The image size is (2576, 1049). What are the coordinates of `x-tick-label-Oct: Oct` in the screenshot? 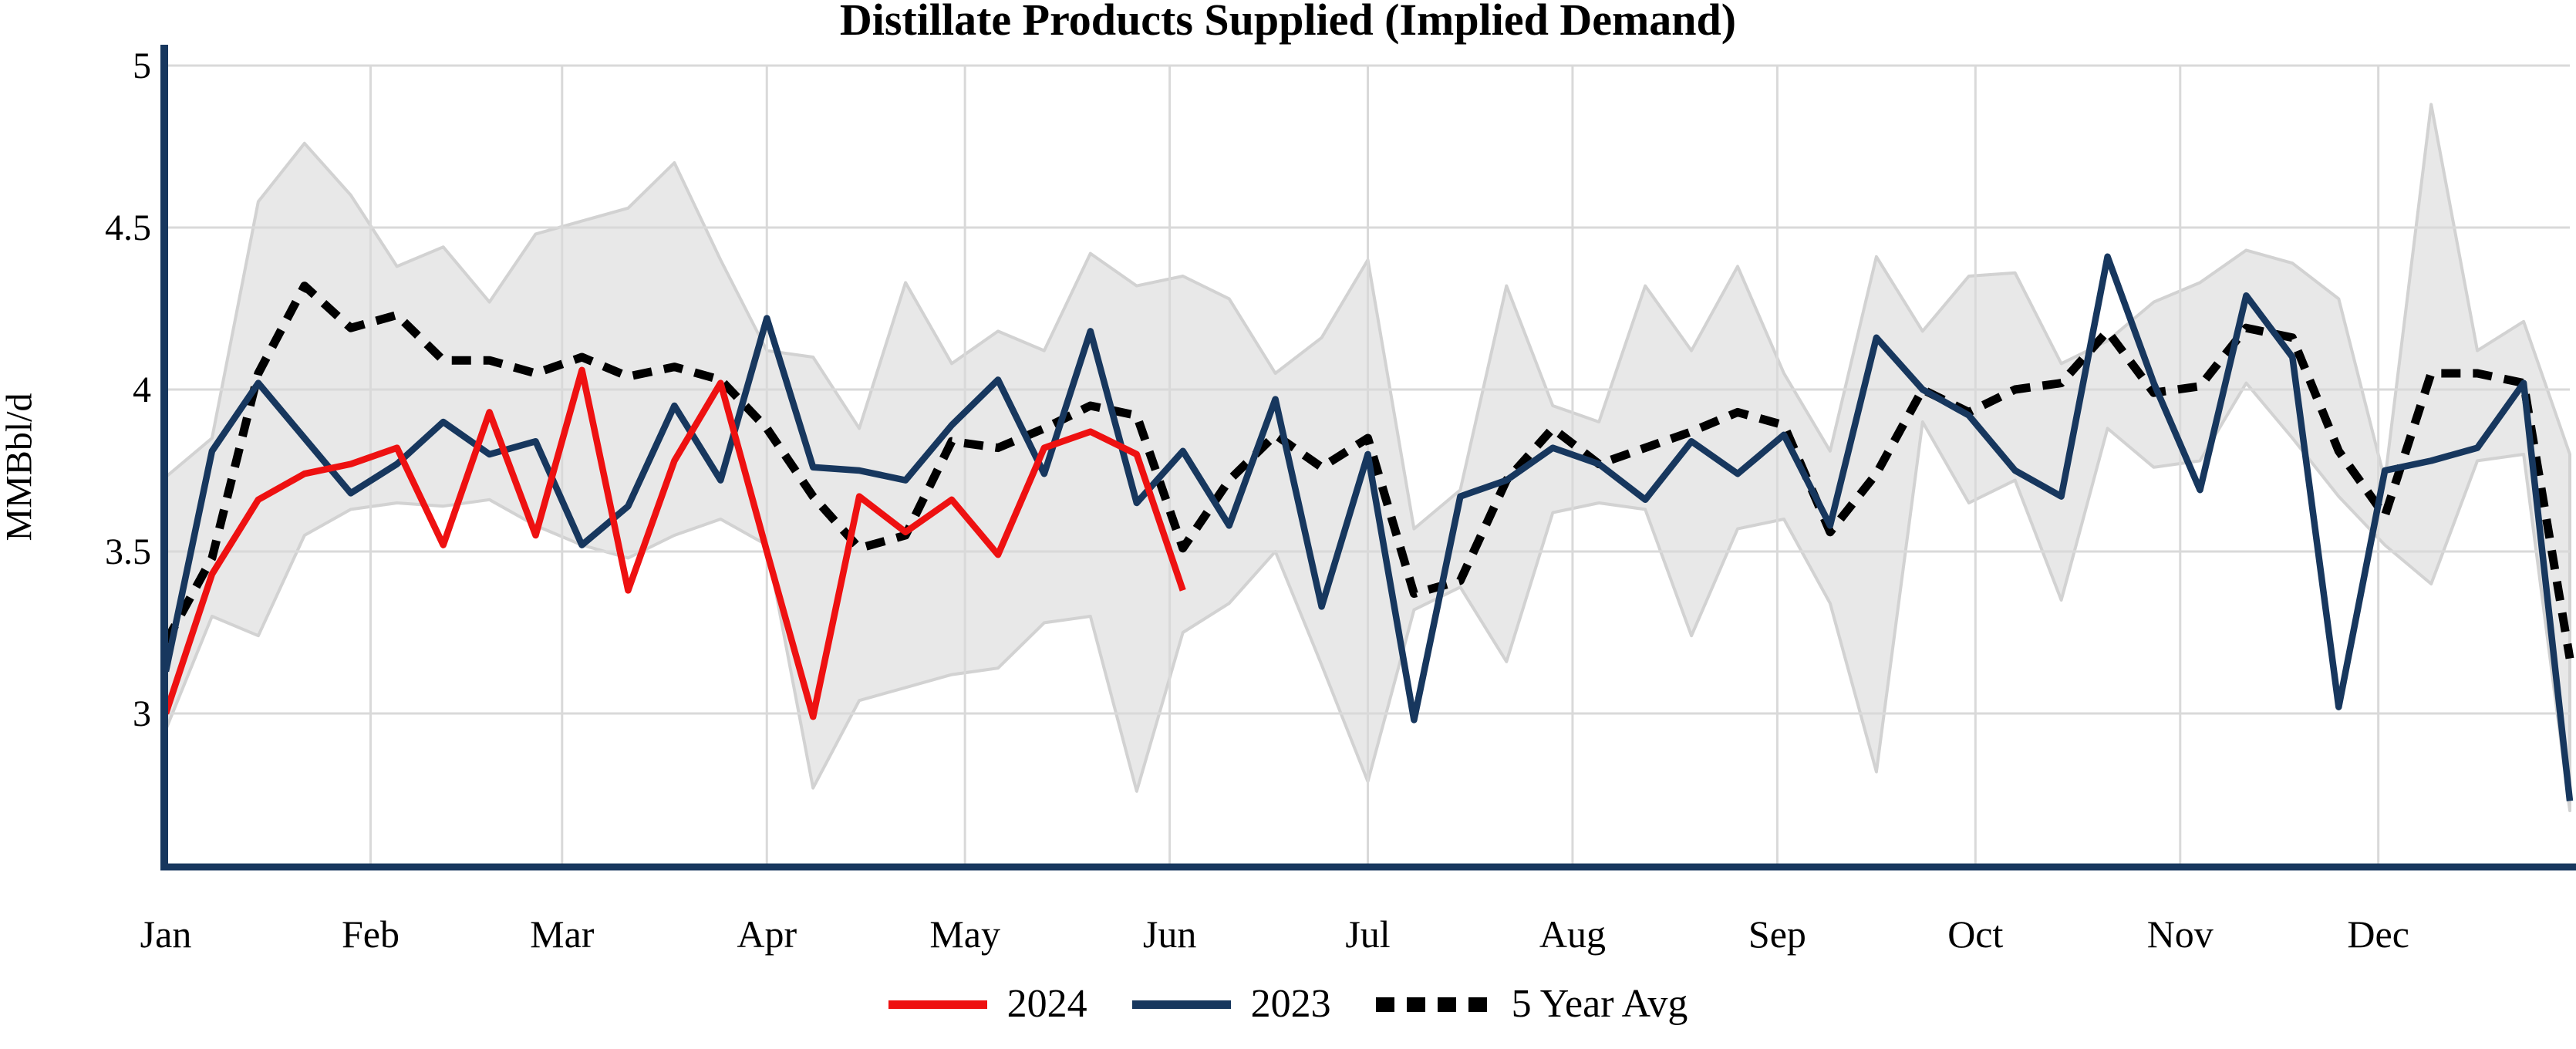 It's located at (1975, 934).